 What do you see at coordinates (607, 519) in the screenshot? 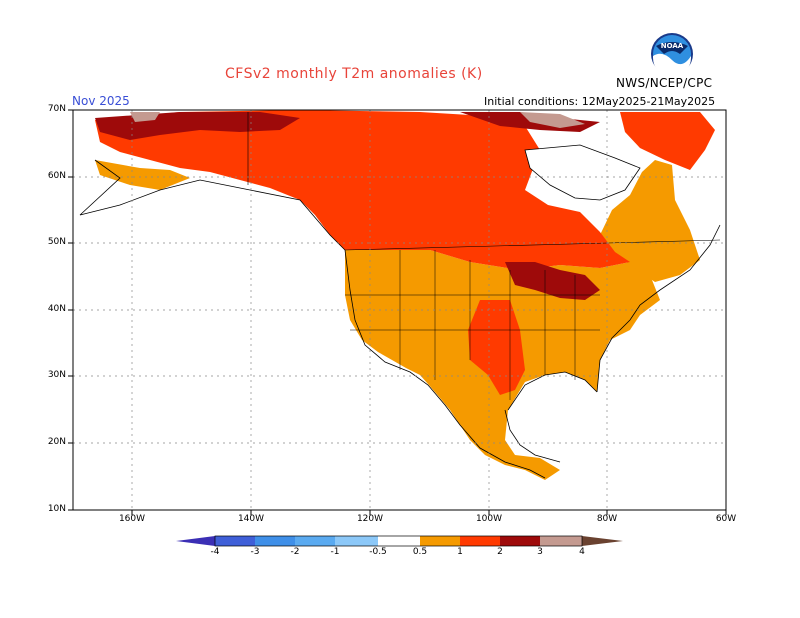
I see `lon-label-80w: 80W` at bounding box center [607, 519].